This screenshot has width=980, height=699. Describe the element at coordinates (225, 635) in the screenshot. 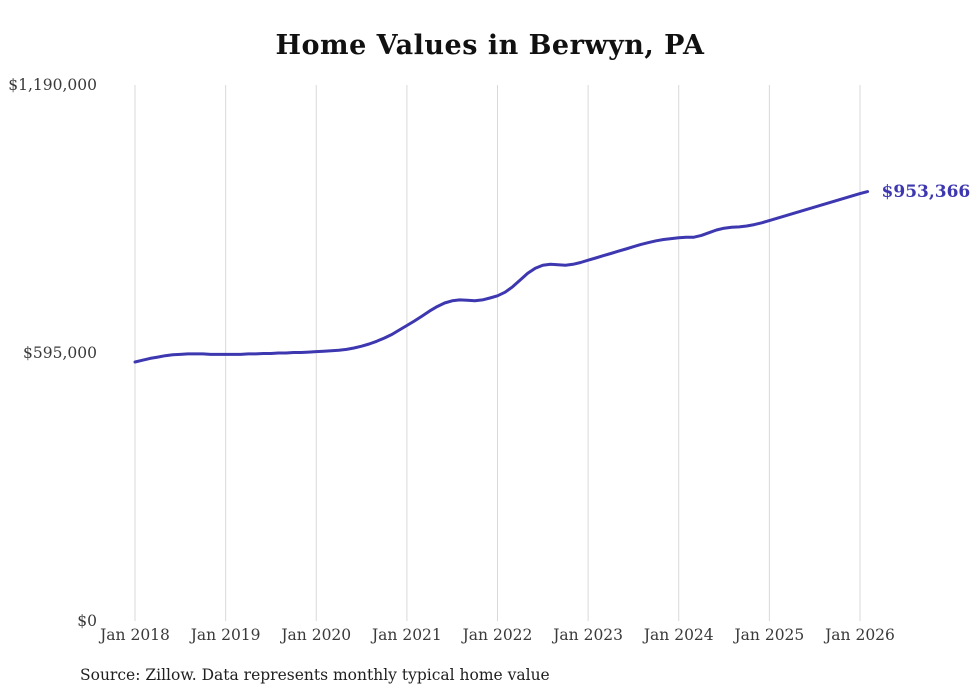

I see `x-tick-label: Jan 2019` at that location.